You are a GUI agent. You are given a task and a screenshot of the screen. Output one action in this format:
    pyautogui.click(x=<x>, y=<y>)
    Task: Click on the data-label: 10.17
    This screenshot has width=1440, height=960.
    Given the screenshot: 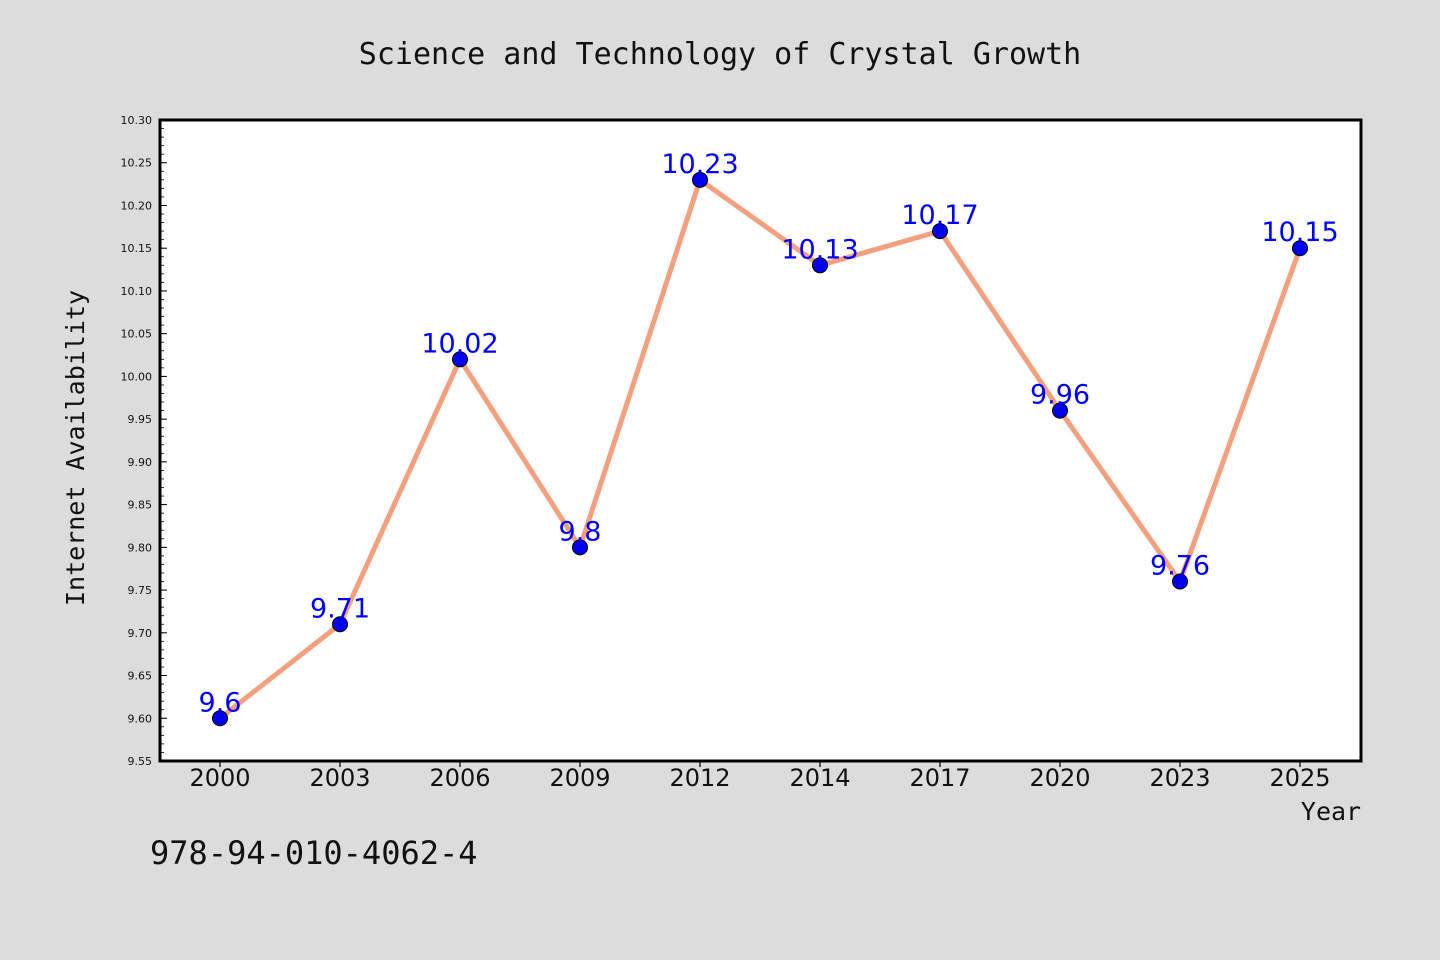 What is the action you would take?
    pyautogui.click(x=939, y=215)
    